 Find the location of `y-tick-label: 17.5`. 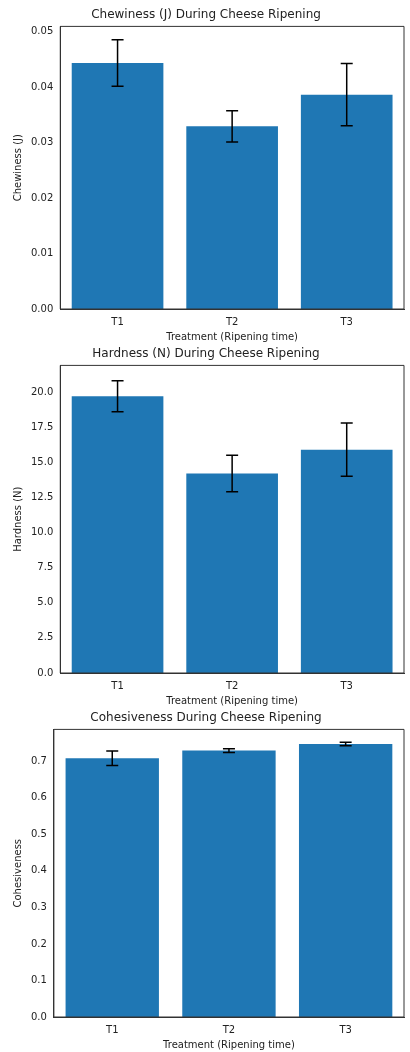

y-tick-label: 17.5 is located at coordinates (42, 426).